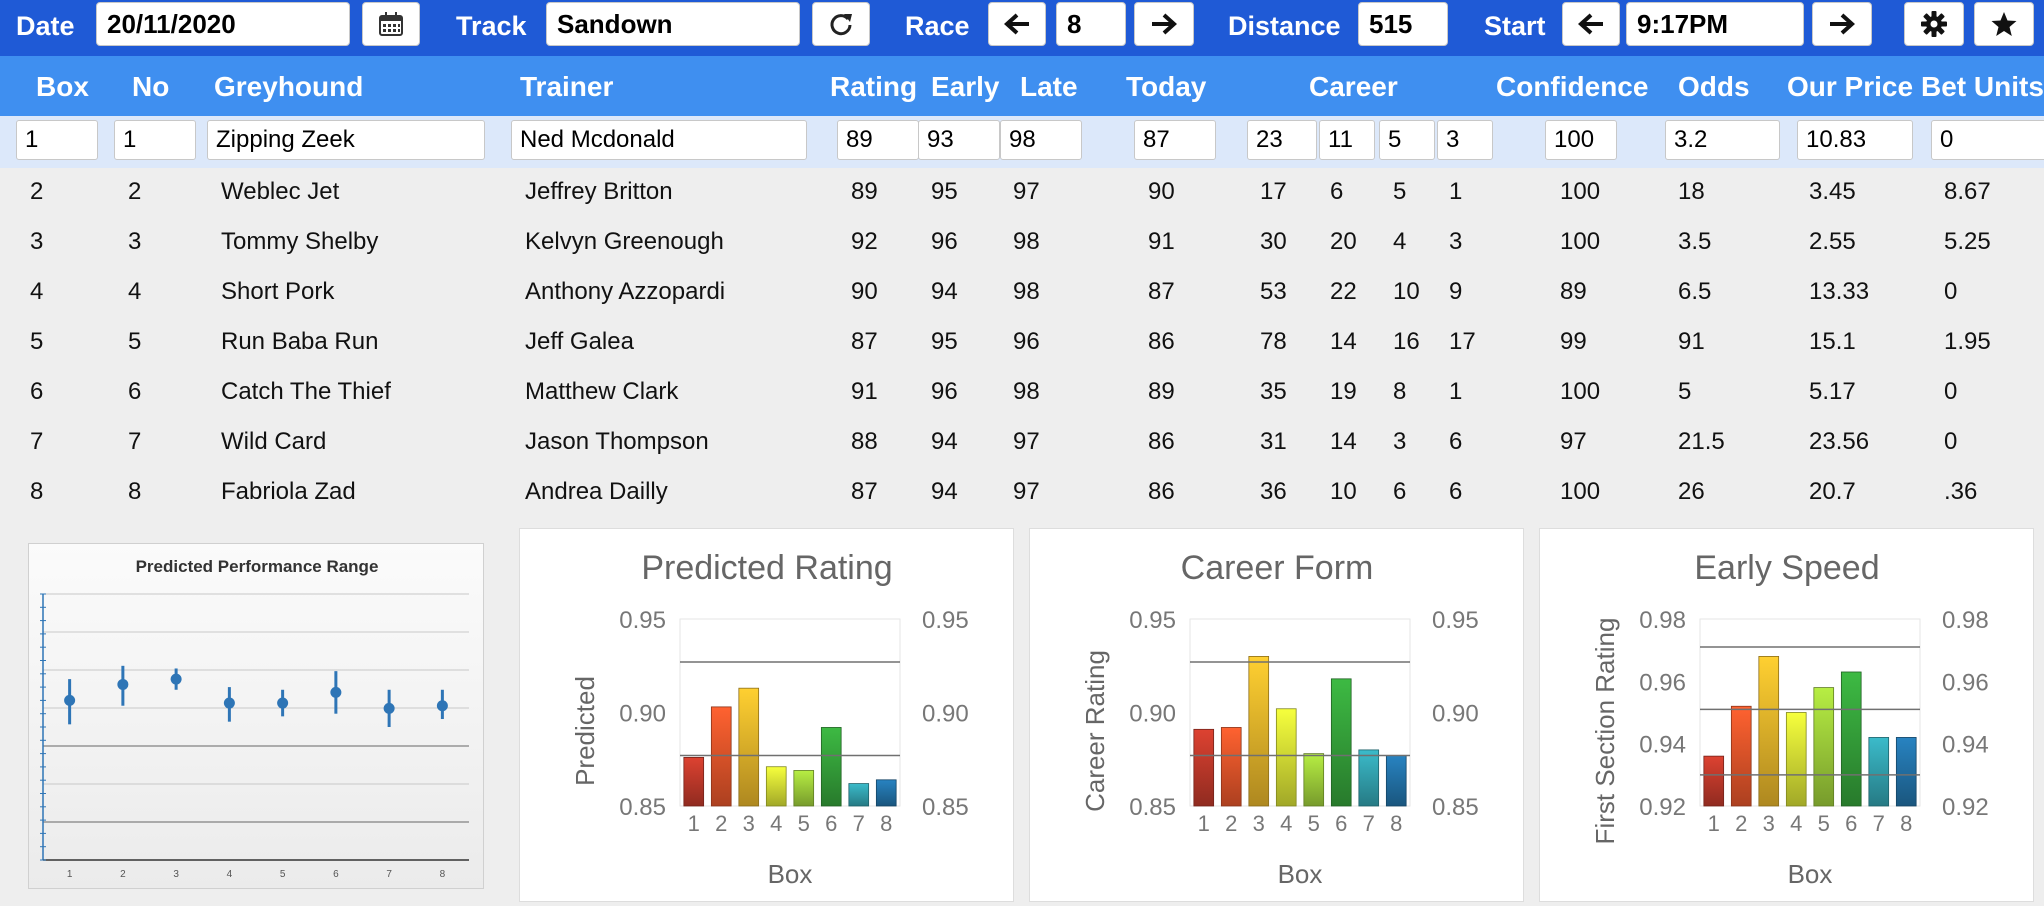 This screenshot has width=2044, height=906. I want to click on odds-cell: 26, so click(1691, 491).